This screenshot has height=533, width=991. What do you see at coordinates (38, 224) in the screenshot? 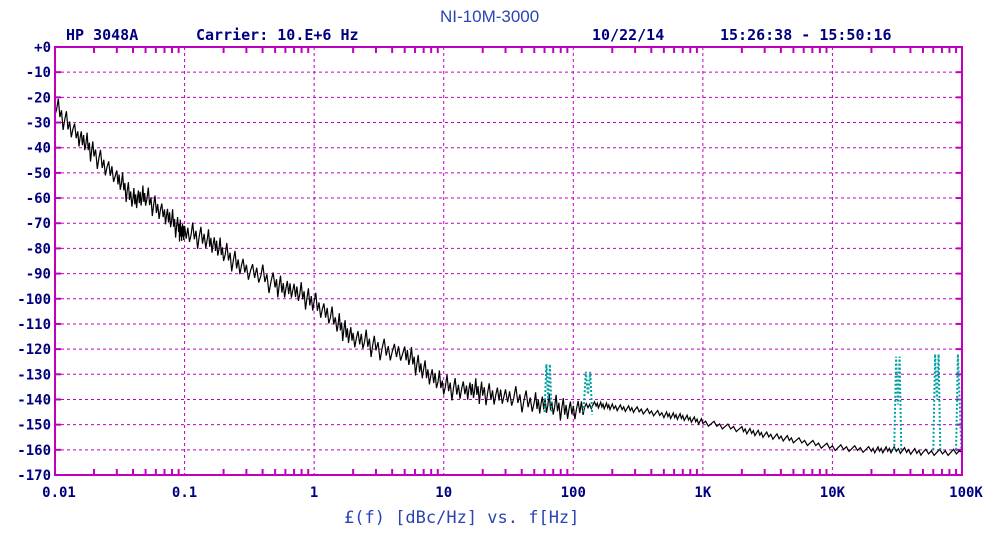
I see `y-tick-label: -70` at bounding box center [38, 224].